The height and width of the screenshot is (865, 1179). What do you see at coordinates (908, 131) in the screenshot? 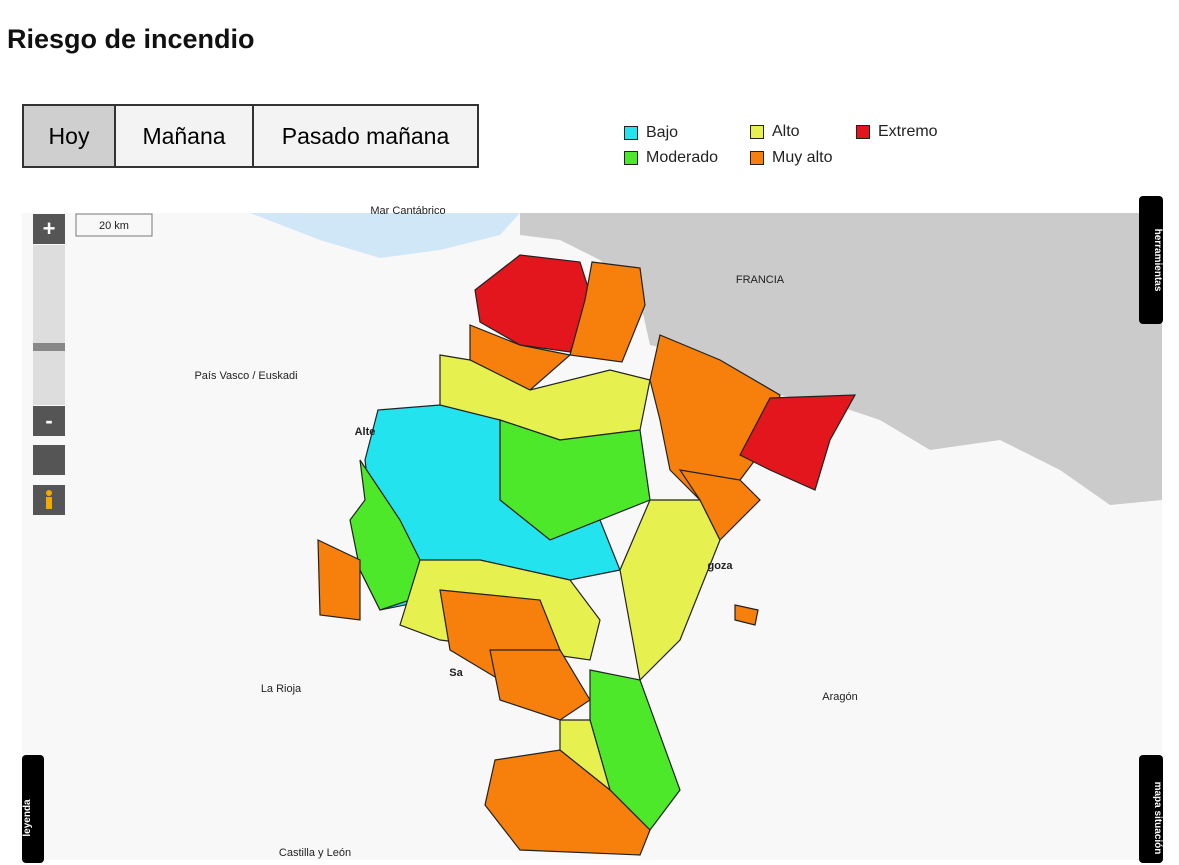
I see `legend-label: Extremo` at bounding box center [908, 131].